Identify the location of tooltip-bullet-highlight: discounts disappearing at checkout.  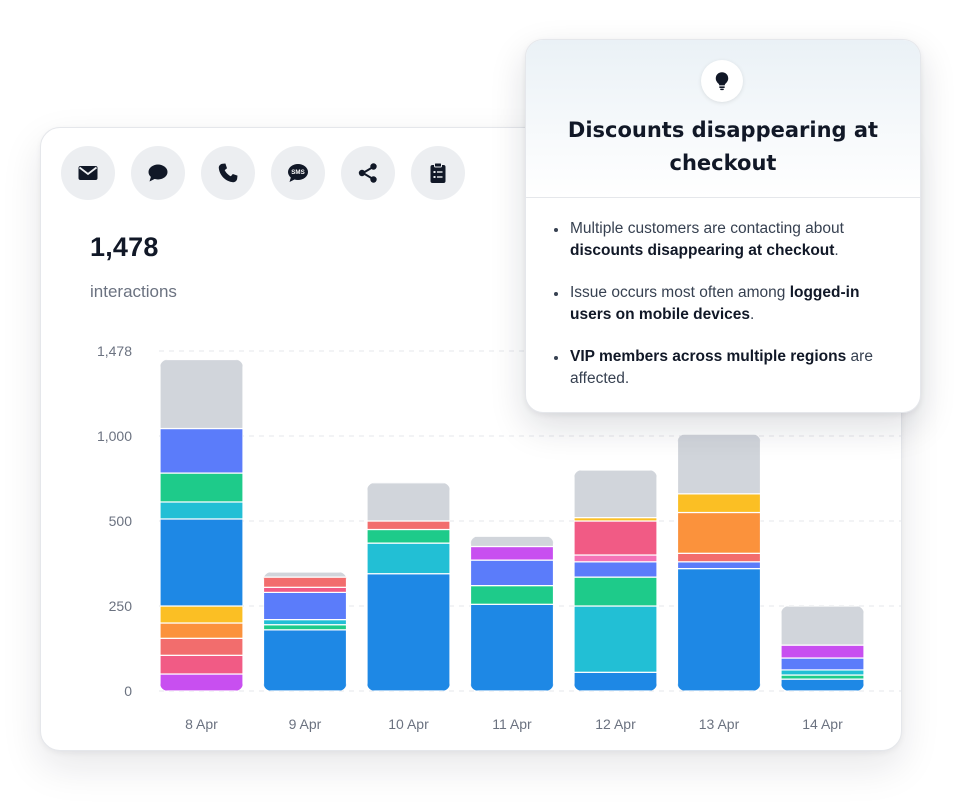
(702, 250).